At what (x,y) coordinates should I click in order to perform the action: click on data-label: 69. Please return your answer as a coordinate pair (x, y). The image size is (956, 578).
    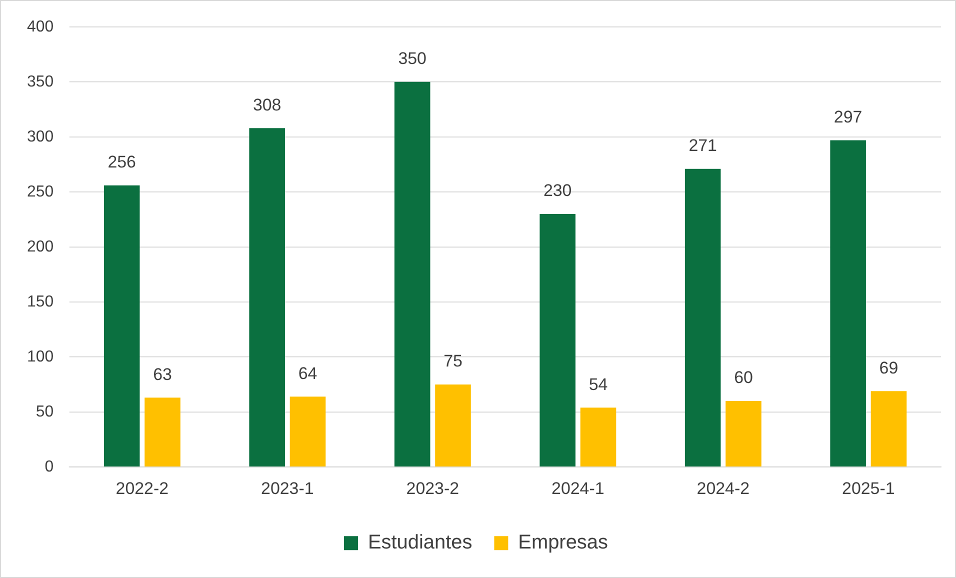
    Looking at the image, I should click on (888, 368).